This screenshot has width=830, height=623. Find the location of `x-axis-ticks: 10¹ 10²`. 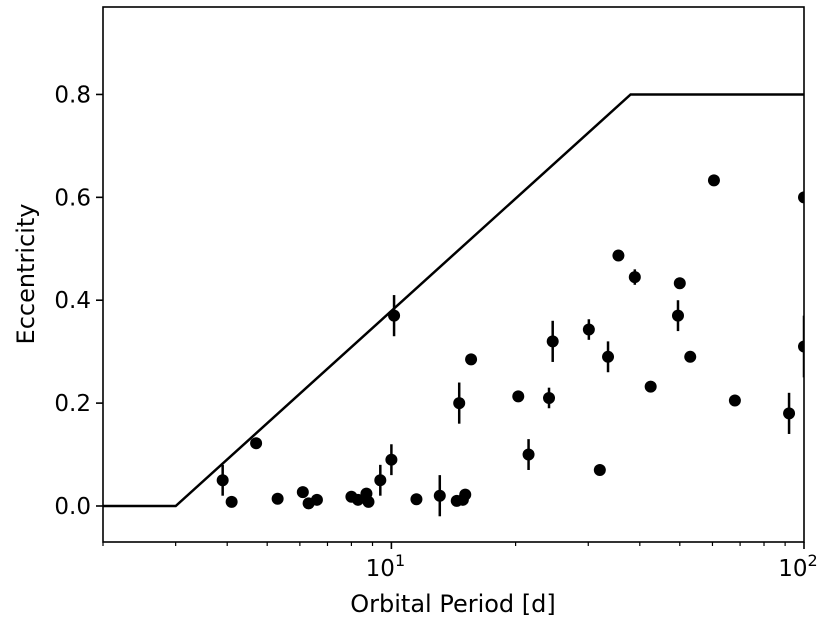

x-axis-ticks: 10¹ 10² is located at coordinates (460, 562).